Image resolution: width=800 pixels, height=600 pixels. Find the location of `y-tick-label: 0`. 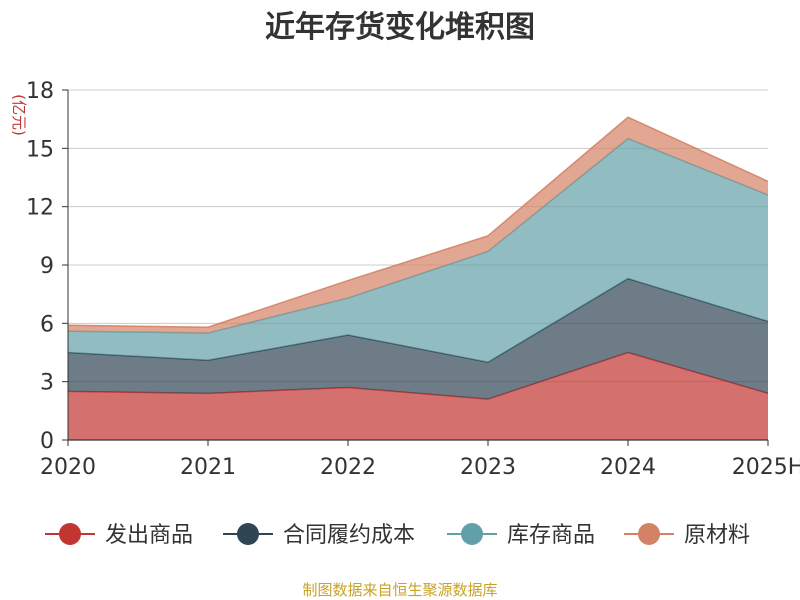

y-tick-label: 0 is located at coordinates (47, 441).